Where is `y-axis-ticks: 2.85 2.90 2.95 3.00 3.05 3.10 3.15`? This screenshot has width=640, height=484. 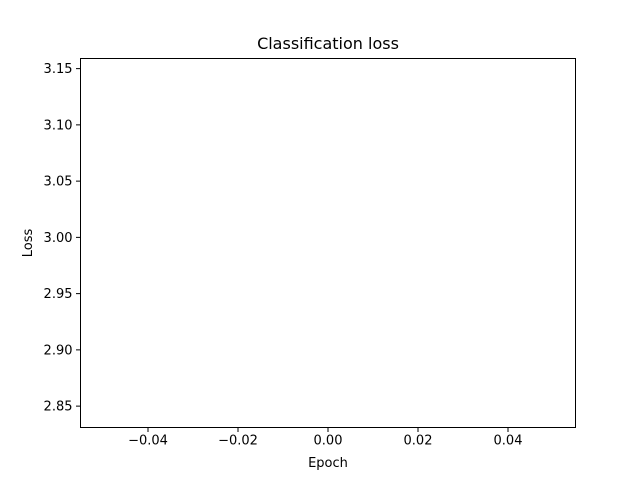 y-axis-ticks: 2.85 2.90 2.95 3.00 3.05 3.10 3.15 is located at coordinates (62, 238).